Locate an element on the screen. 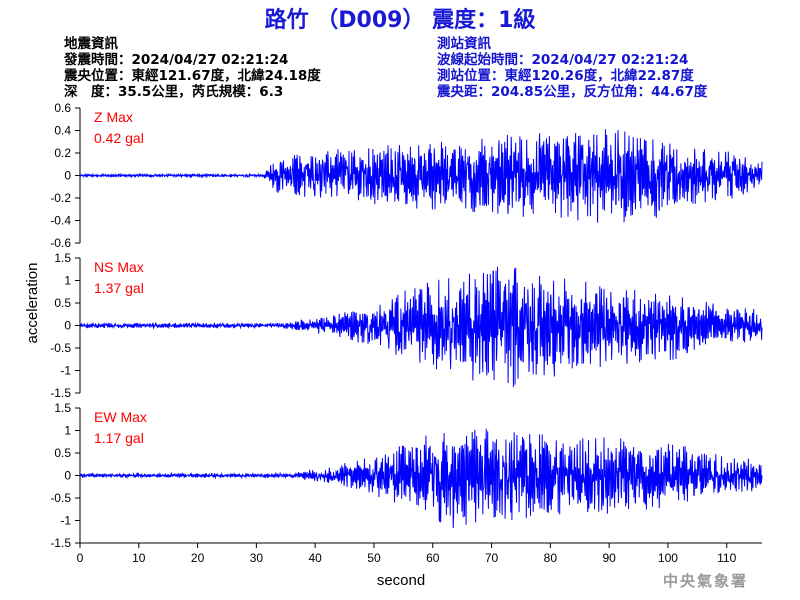  x-tick-label: 80 is located at coordinates (551, 558).